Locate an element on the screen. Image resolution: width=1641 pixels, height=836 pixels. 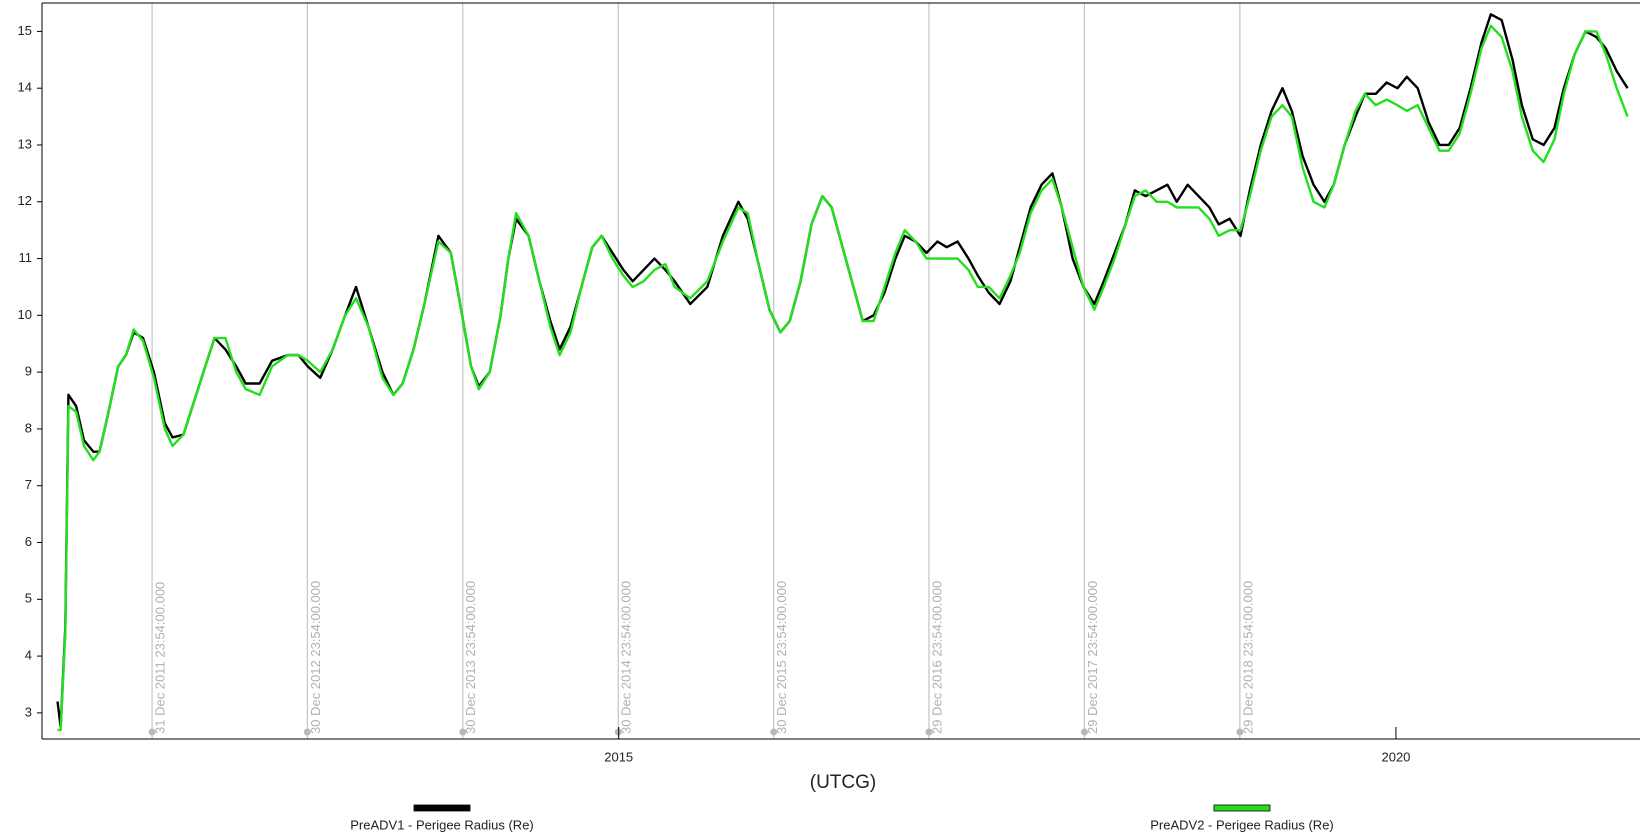
marker-label: 30 Dec 2013 23:54:00.000 is located at coordinates (470, 657).